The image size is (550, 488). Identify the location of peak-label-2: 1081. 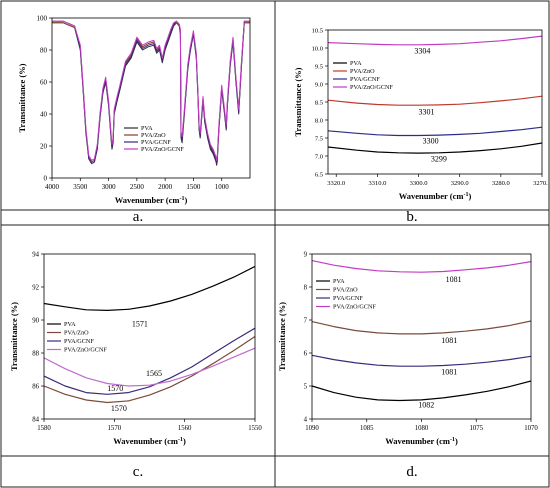
(449, 371).